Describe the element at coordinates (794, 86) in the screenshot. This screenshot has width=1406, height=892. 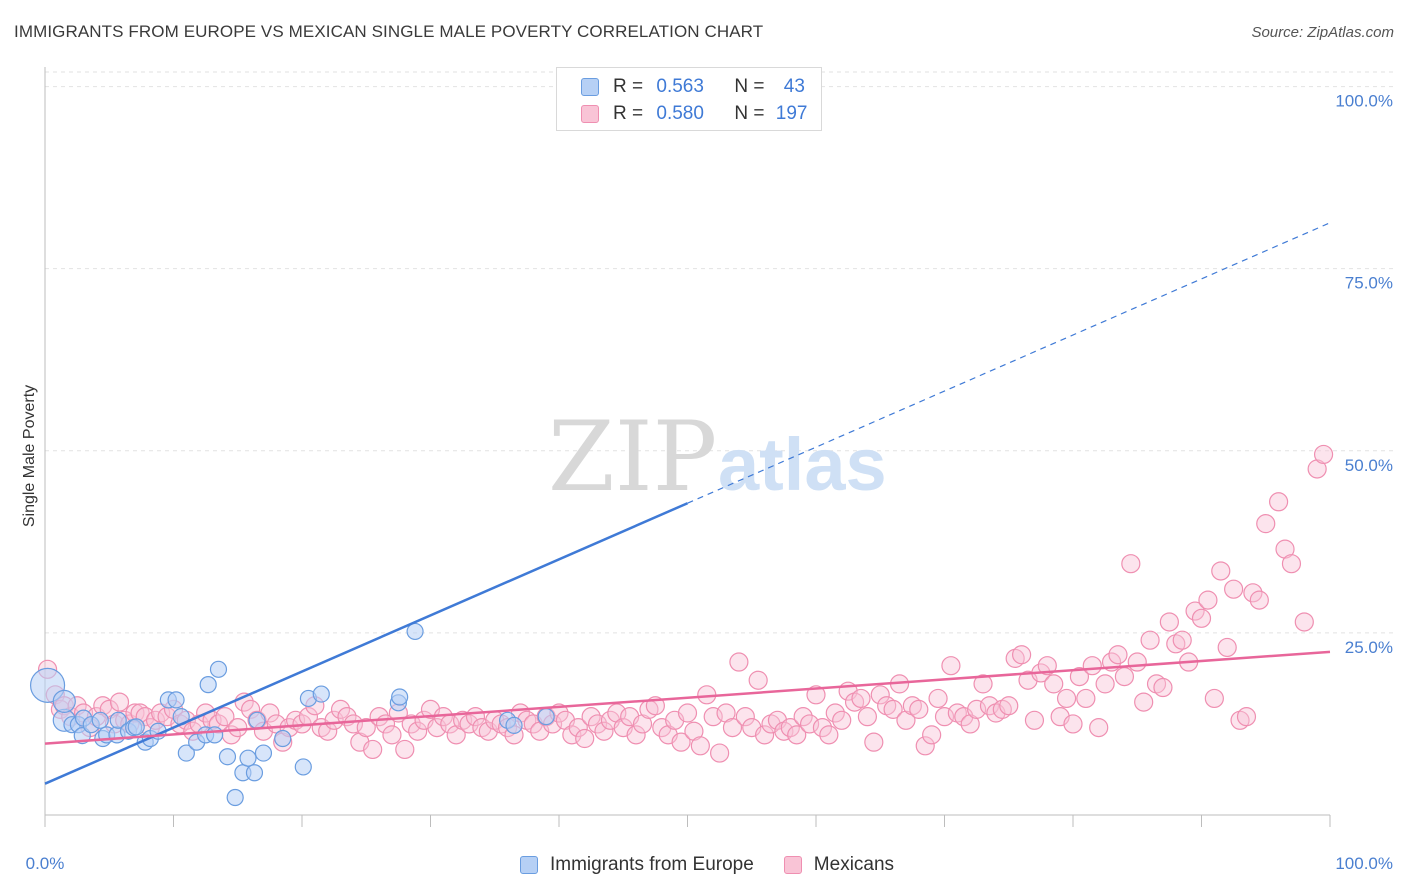
I see `legend-n-value: 43` at that location.